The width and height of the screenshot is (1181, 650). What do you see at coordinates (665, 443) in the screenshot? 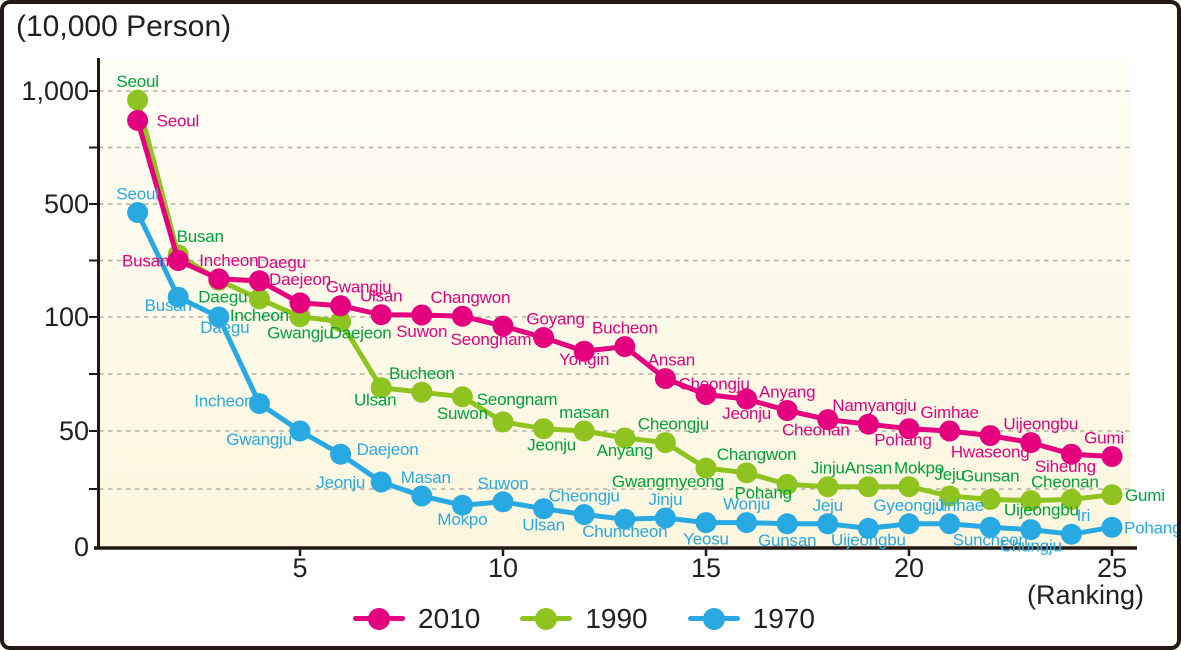
I see `point-1990-cheongju` at bounding box center [665, 443].